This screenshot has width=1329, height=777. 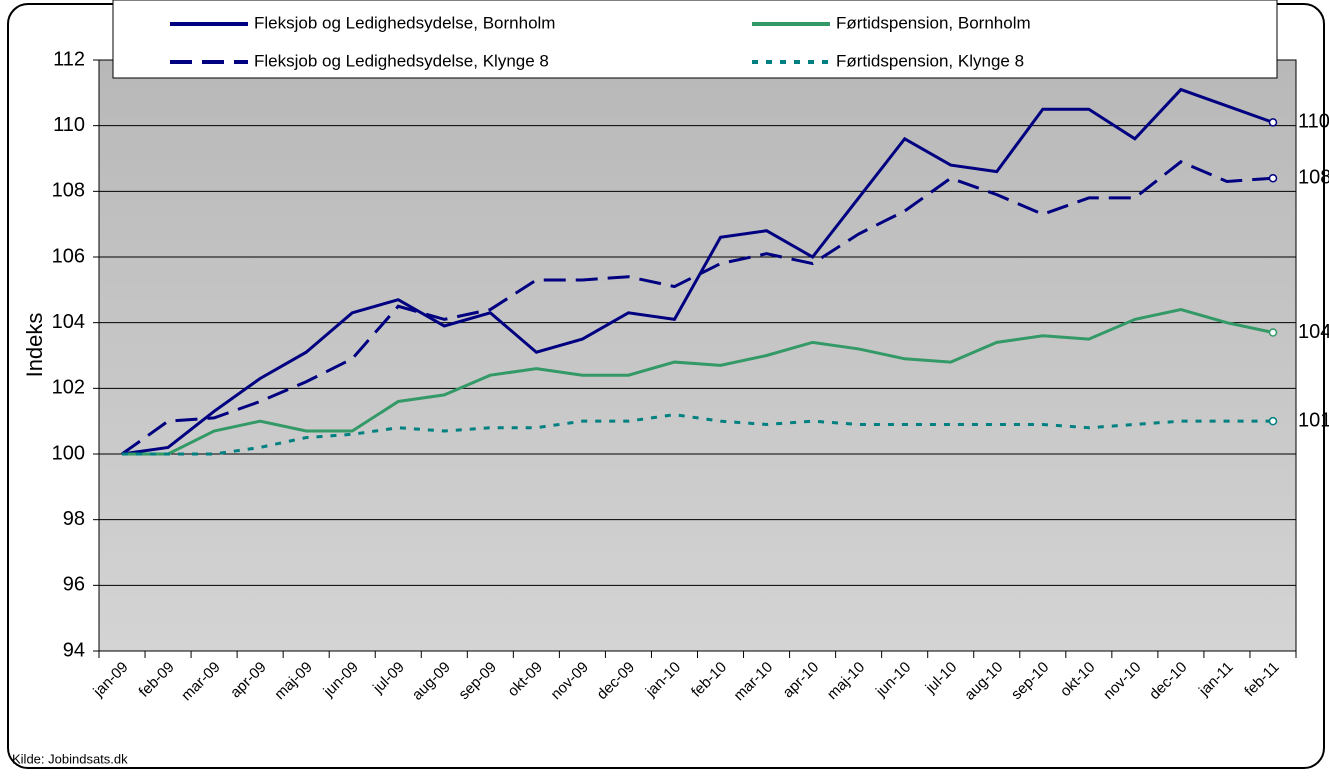 I want to click on y-tick-label: 94, so click(x=74, y=650).